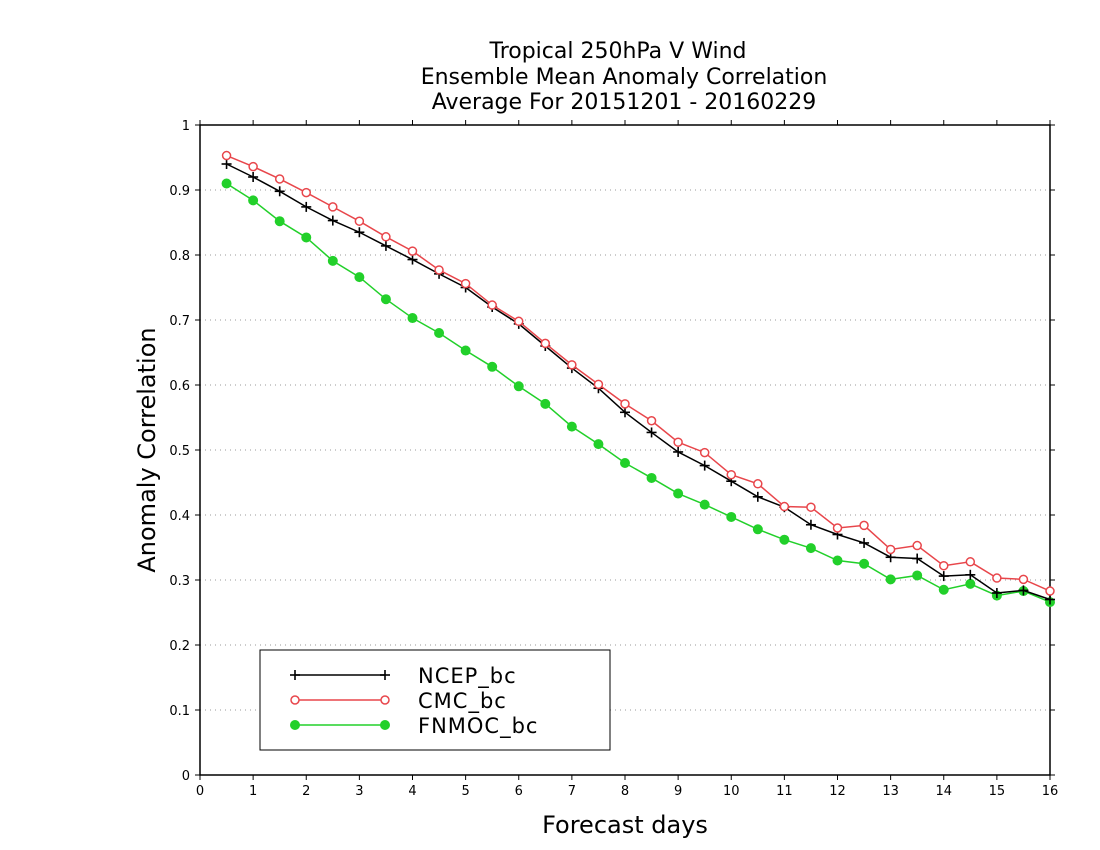 The height and width of the screenshot is (850, 1100). What do you see at coordinates (624, 102) in the screenshot?
I see `chart-title-line-3: Average For 20151201 - 20160229` at bounding box center [624, 102].